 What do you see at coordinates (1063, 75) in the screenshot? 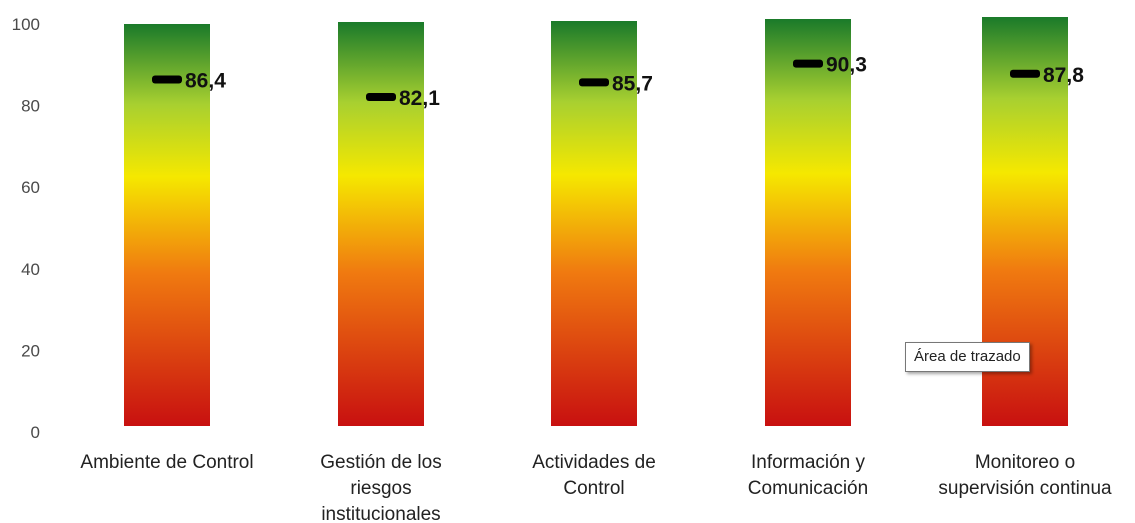
I see `value-label: 87,8` at bounding box center [1063, 75].